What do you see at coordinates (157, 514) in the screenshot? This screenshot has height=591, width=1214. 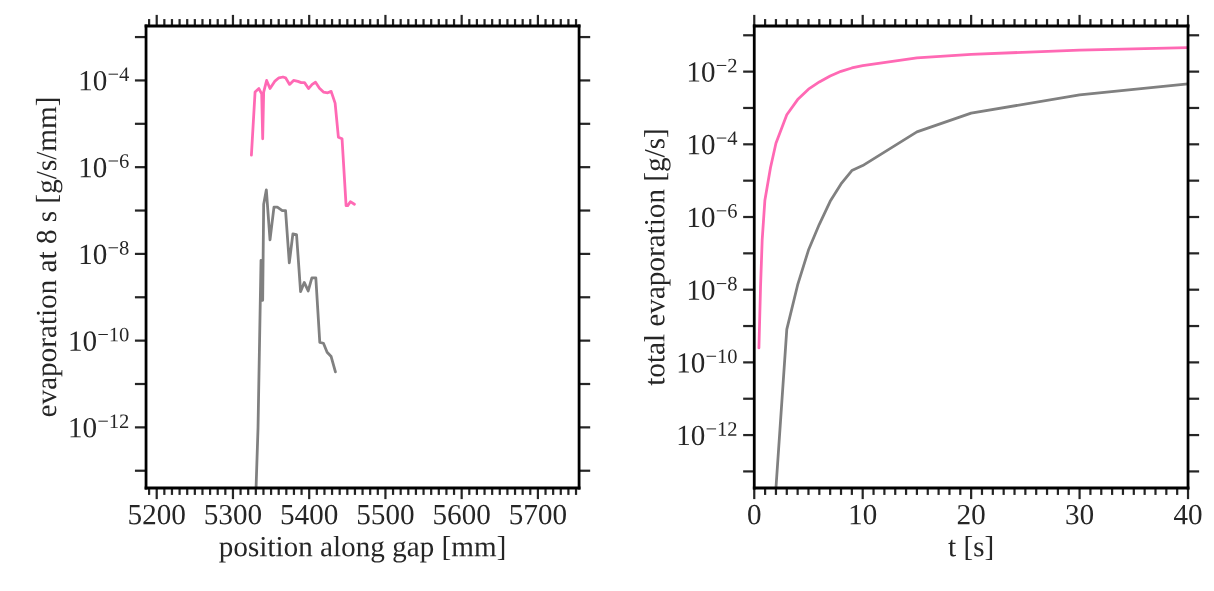 I see `x-tick-label: 5200` at bounding box center [157, 514].